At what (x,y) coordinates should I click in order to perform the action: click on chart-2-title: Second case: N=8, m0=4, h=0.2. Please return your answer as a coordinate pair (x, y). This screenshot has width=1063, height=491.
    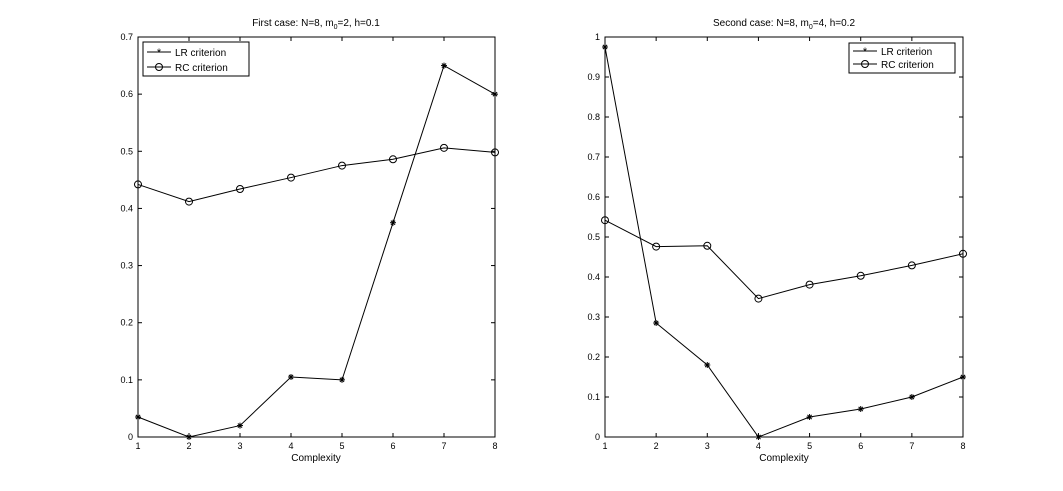
    Looking at the image, I should click on (784, 24).